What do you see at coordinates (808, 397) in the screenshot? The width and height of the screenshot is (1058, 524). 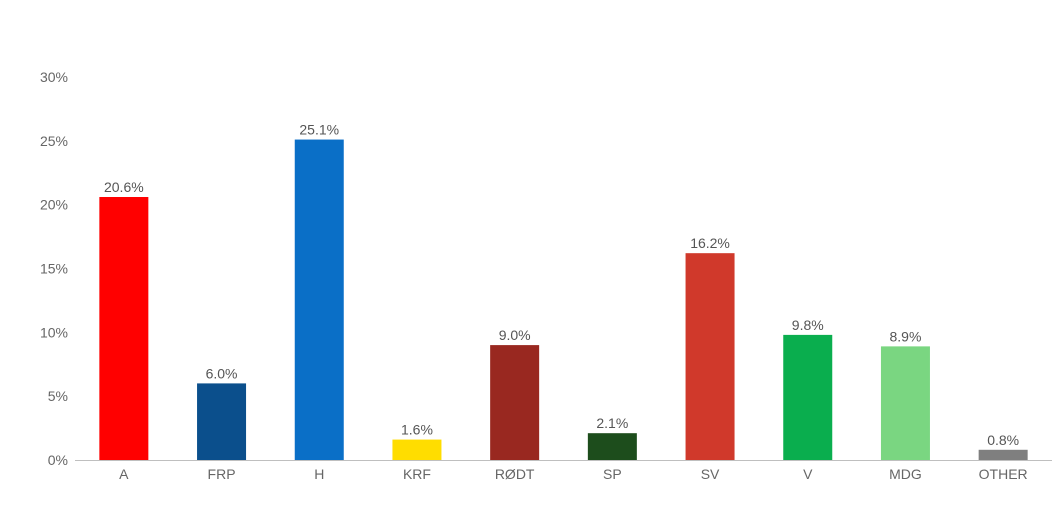 I see `bar-v` at bounding box center [808, 397].